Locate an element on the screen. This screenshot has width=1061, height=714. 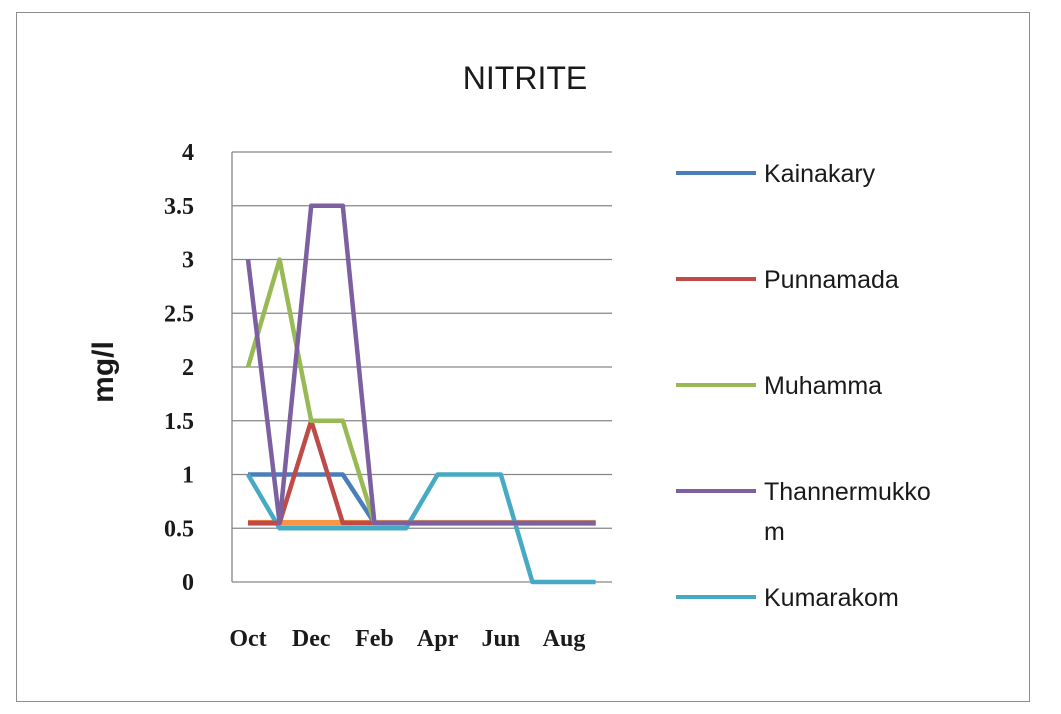
x-tick-label: Apr is located at coordinates (438, 639).